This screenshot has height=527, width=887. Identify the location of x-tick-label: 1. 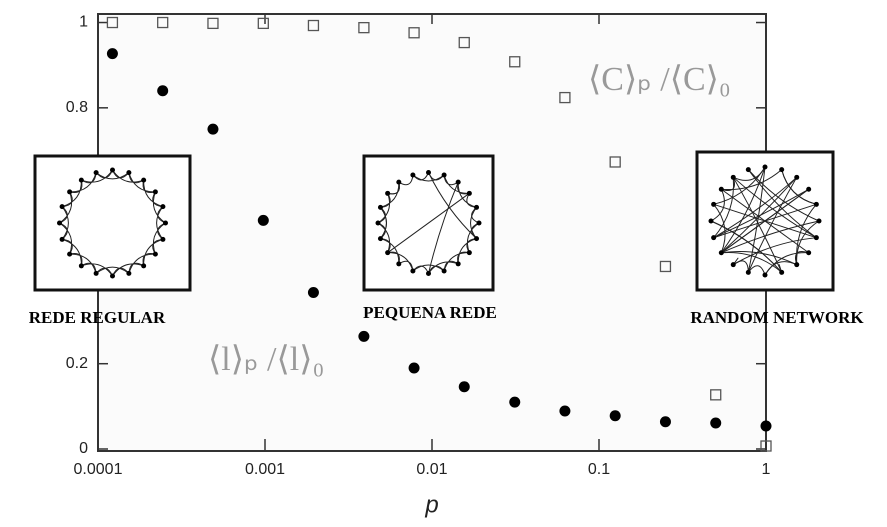
(766, 469).